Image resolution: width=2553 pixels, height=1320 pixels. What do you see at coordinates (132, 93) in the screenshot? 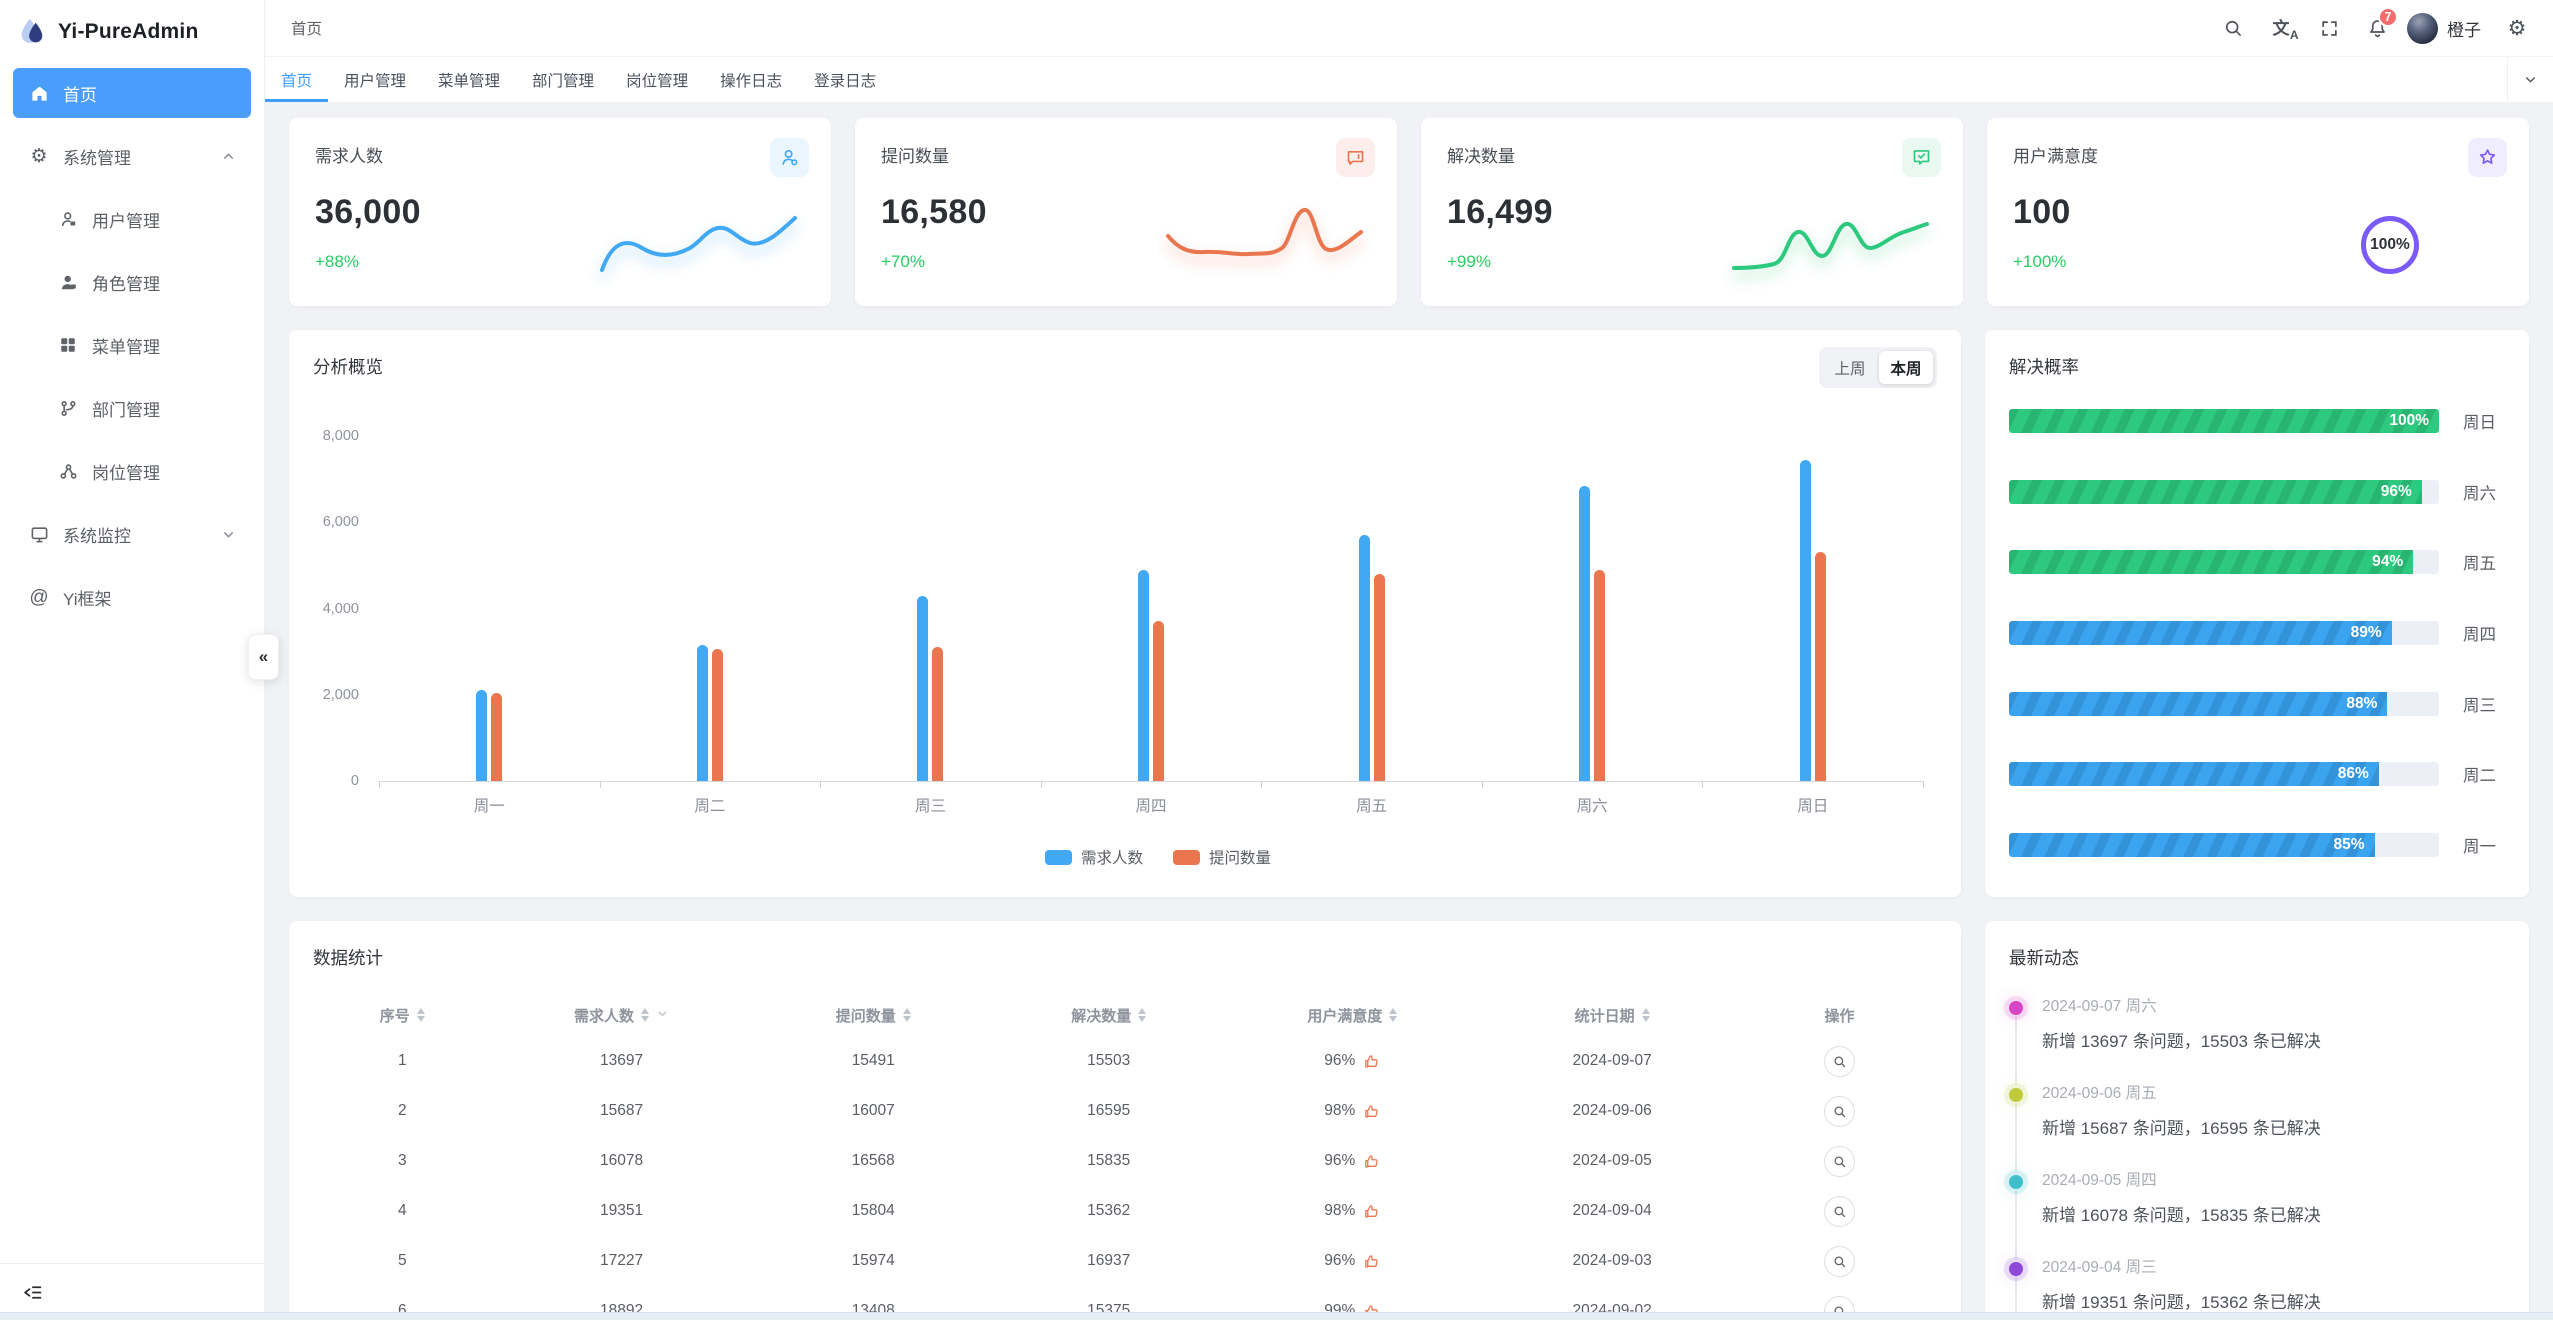
I see `sidebar-item-home: 首页` at bounding box center [132, 93].